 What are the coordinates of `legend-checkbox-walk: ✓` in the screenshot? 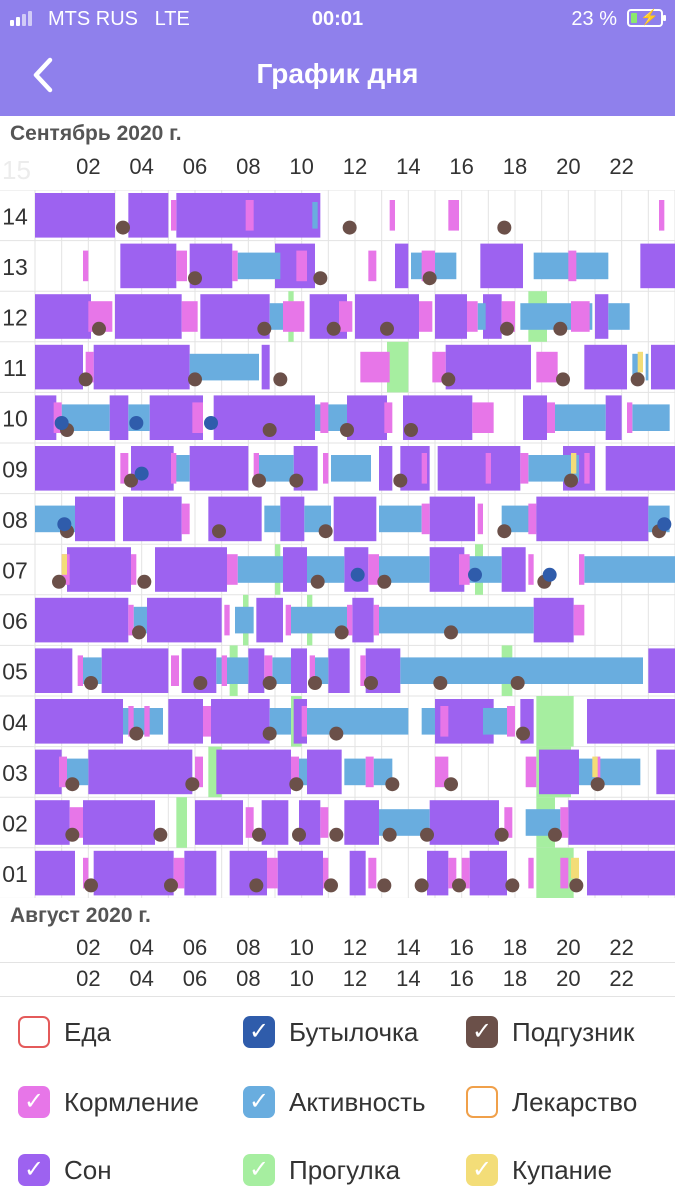 It's located at (259, 1170).